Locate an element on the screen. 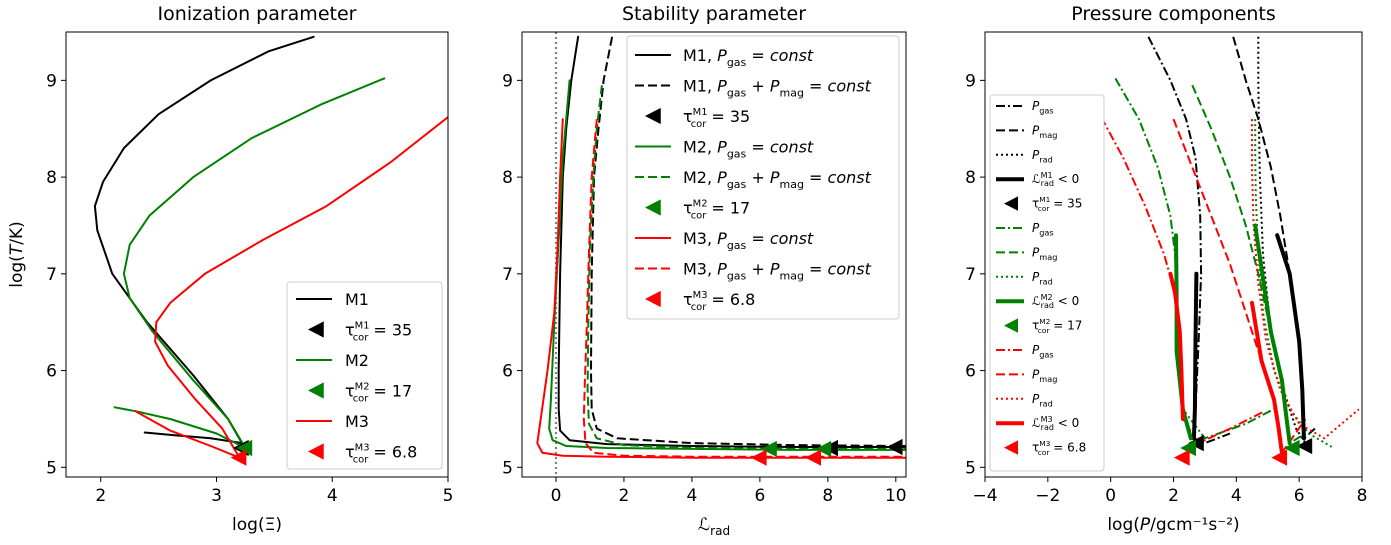 This screenshot has width=1391, height=545. xlabel-prefix: log( is located at coordinates (1123, 525).